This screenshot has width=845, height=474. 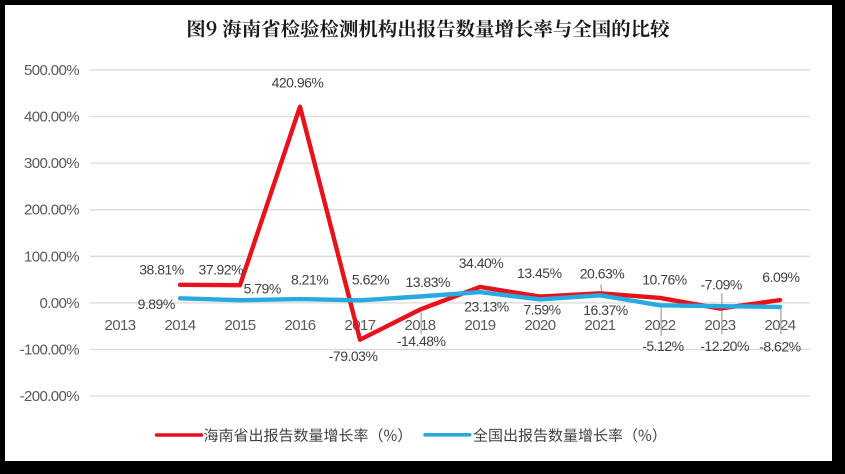 What do you see at coordinates (421, 341) in the screenshot?
I see `svg-text: -14.48%` at bounding box center [421, 341].